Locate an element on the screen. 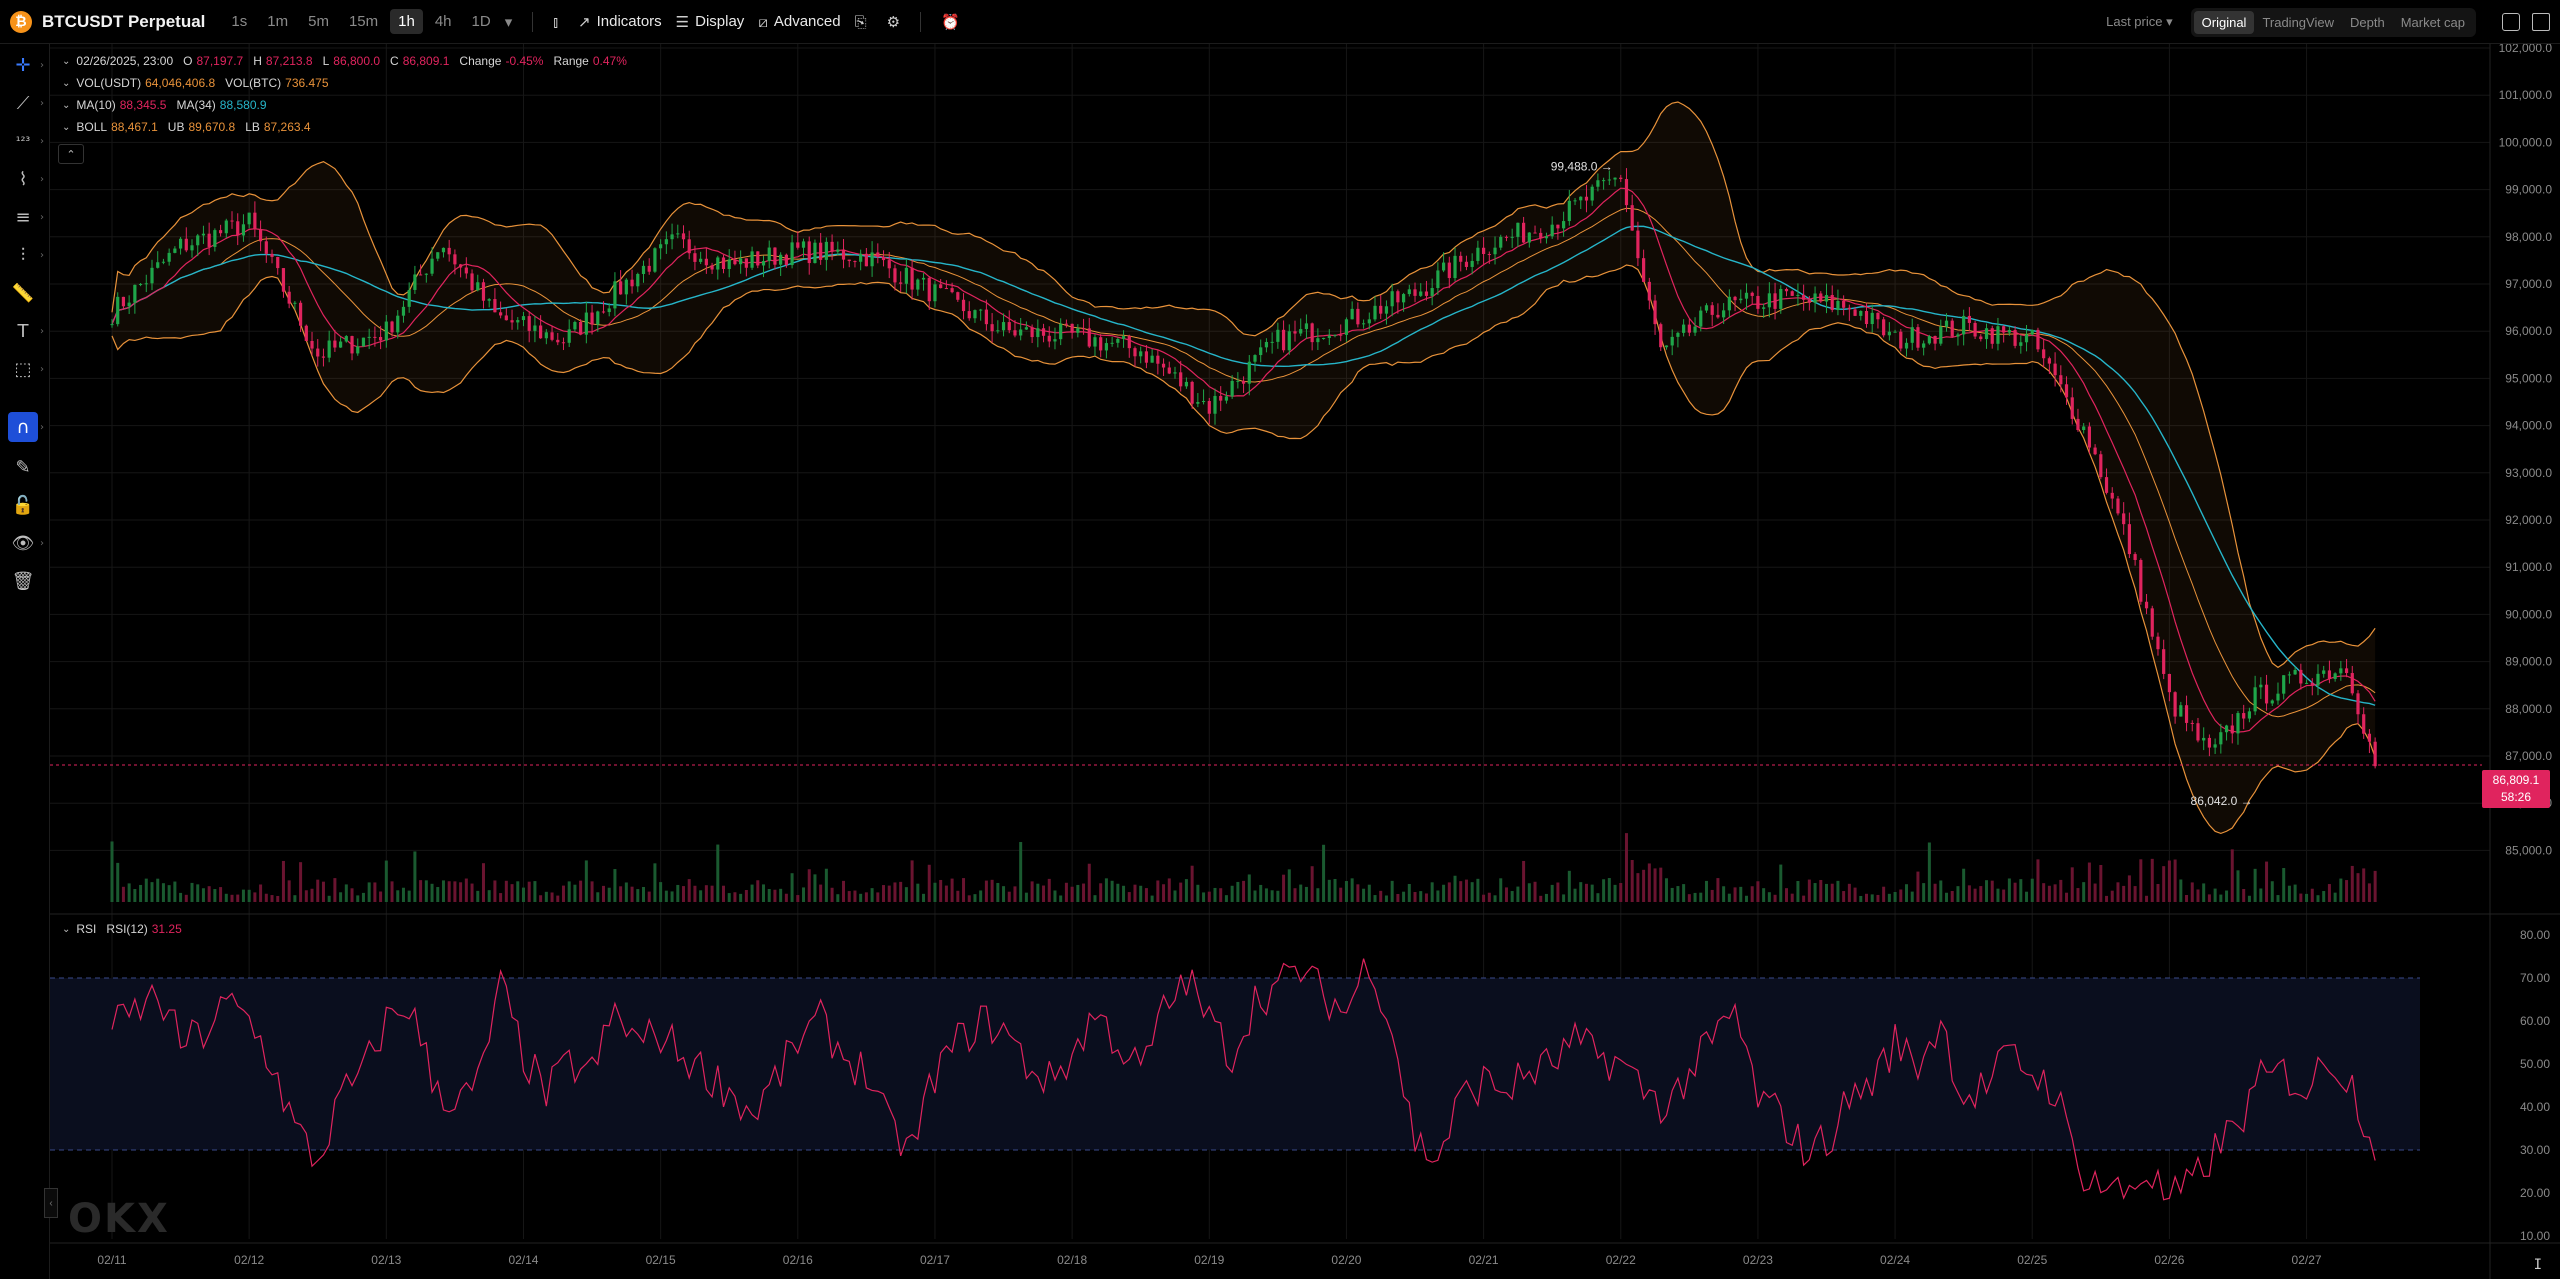 This screenshot has height=1279, width=2560. fibonacci-icon: ¹²³ is located at coordinates (23, 141).